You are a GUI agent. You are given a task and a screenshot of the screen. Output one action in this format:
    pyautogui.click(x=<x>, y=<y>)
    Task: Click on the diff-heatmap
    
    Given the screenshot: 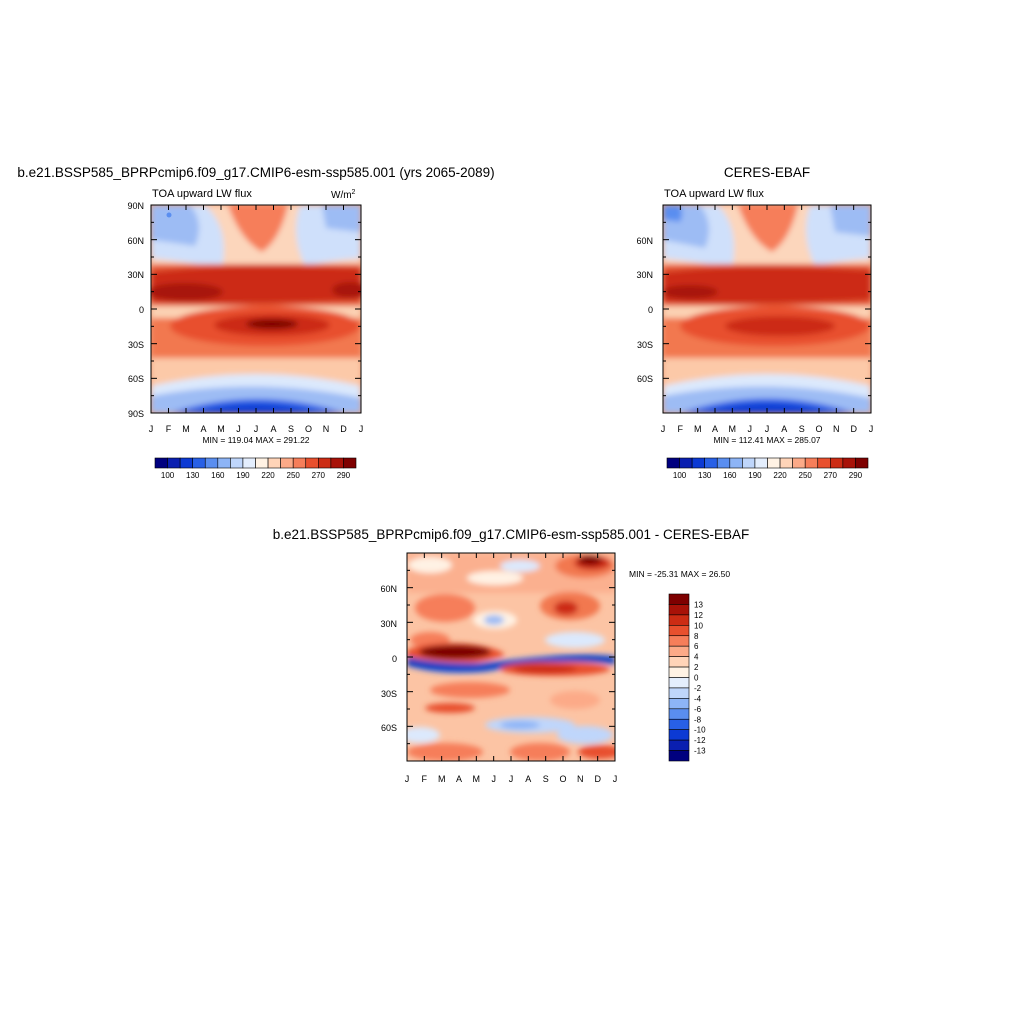 What is the action you would take?
    pyautogui.click(x=511, y=657)
    